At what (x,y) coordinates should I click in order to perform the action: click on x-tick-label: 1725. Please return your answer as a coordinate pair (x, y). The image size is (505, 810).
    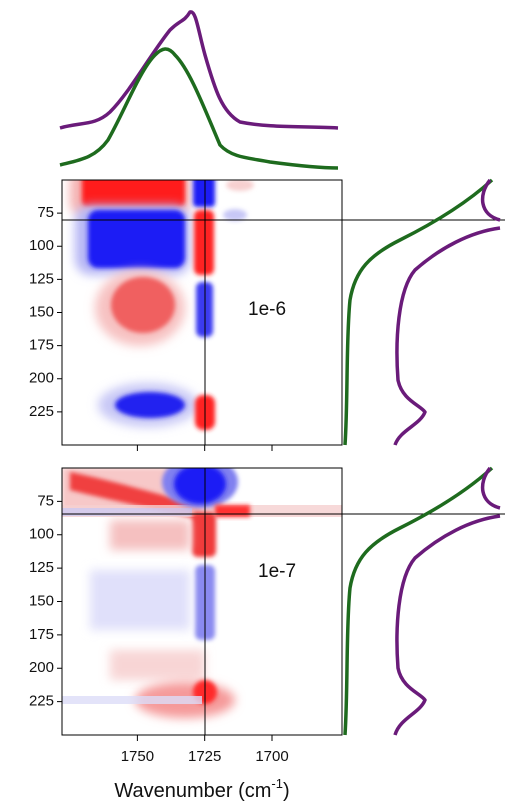
    Looking at the image, I should click on (204, 756).